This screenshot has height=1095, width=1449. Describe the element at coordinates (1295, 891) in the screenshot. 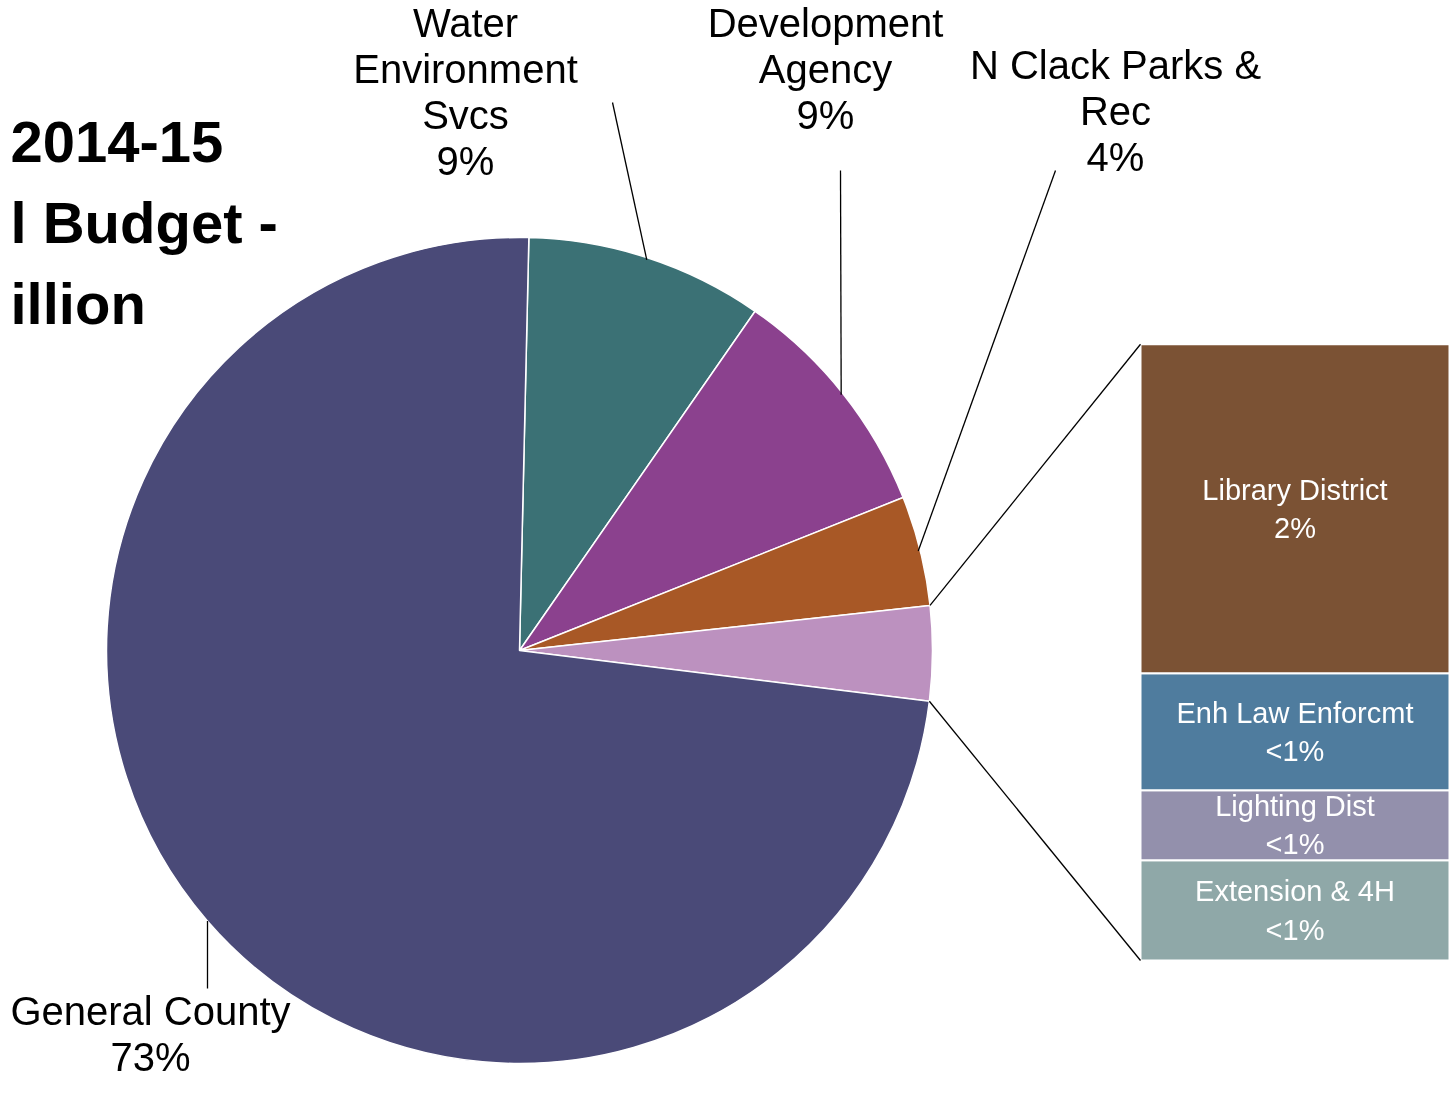

I see `series-label: Extension & 4H` at that location.